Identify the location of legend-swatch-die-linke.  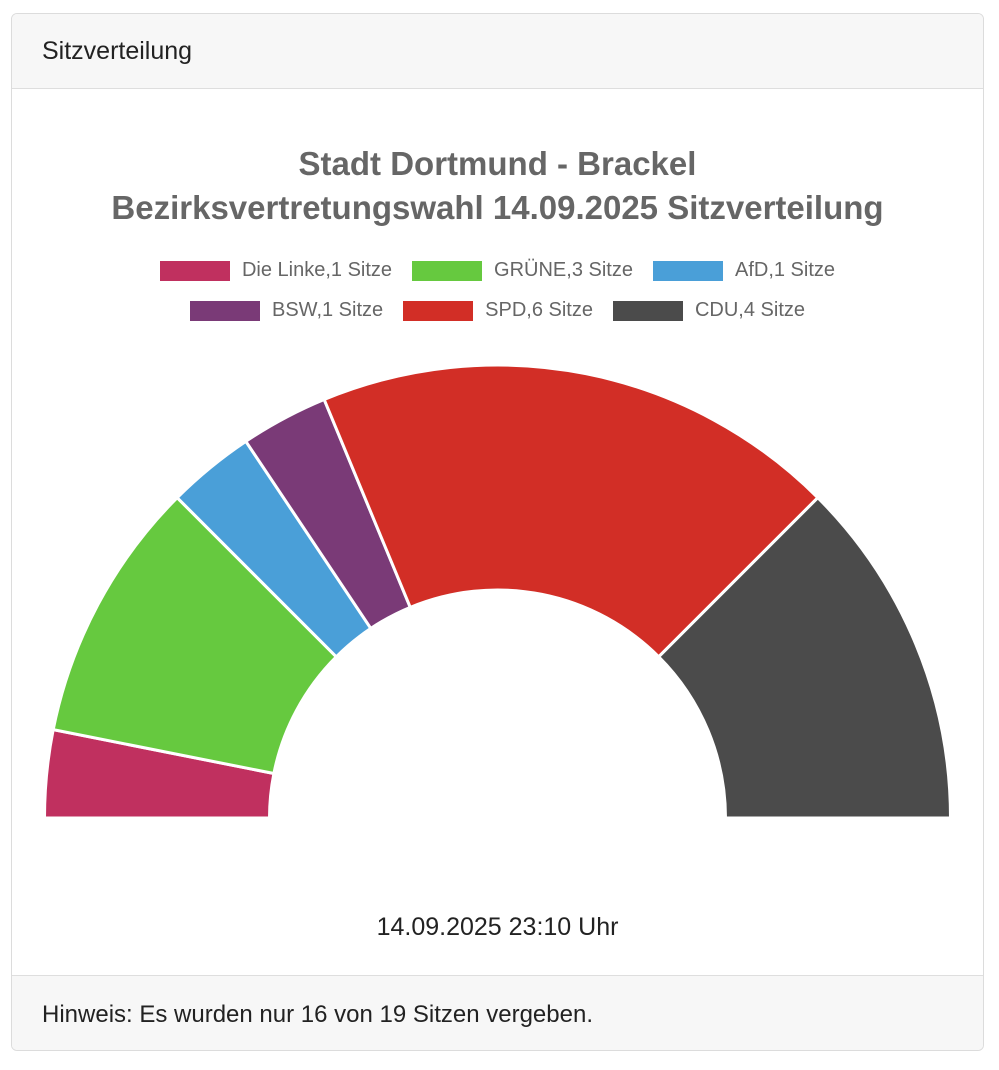
(194, 270).